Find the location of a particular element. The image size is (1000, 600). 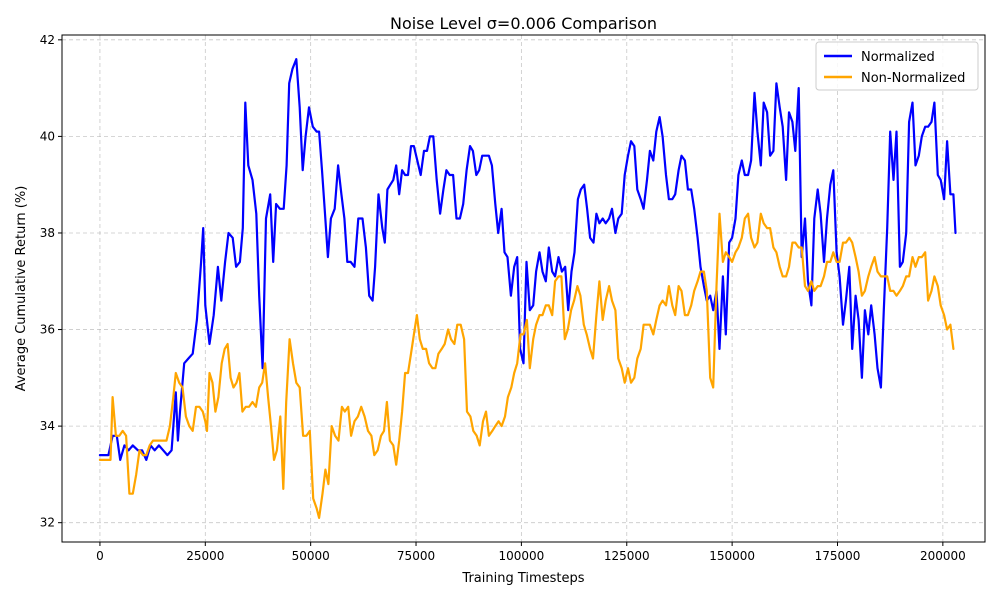

y-tick-label: 38 is located at coordinates (47, 233).